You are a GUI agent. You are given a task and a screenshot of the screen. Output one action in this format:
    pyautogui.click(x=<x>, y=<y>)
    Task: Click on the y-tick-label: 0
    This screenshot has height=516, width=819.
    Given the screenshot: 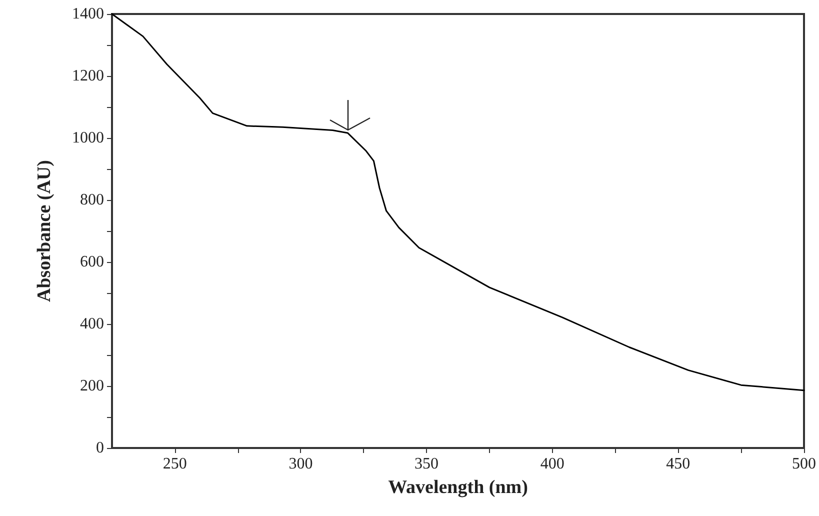 What is the action you would take?
    pyautogui.click(x=100, y=448)
    